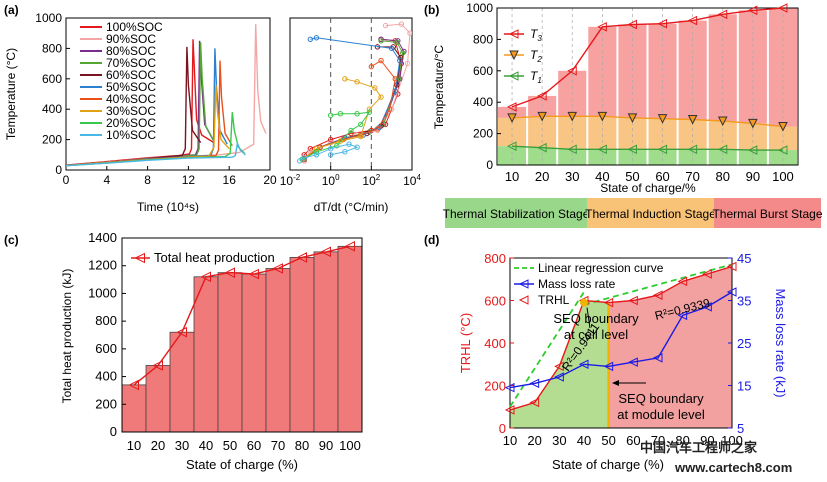 This screenshot has height=482, width=827. Describe the element at coordinates (483, 71) in the screenshot. I see `panel-b-ytick-label: 600` at that location.